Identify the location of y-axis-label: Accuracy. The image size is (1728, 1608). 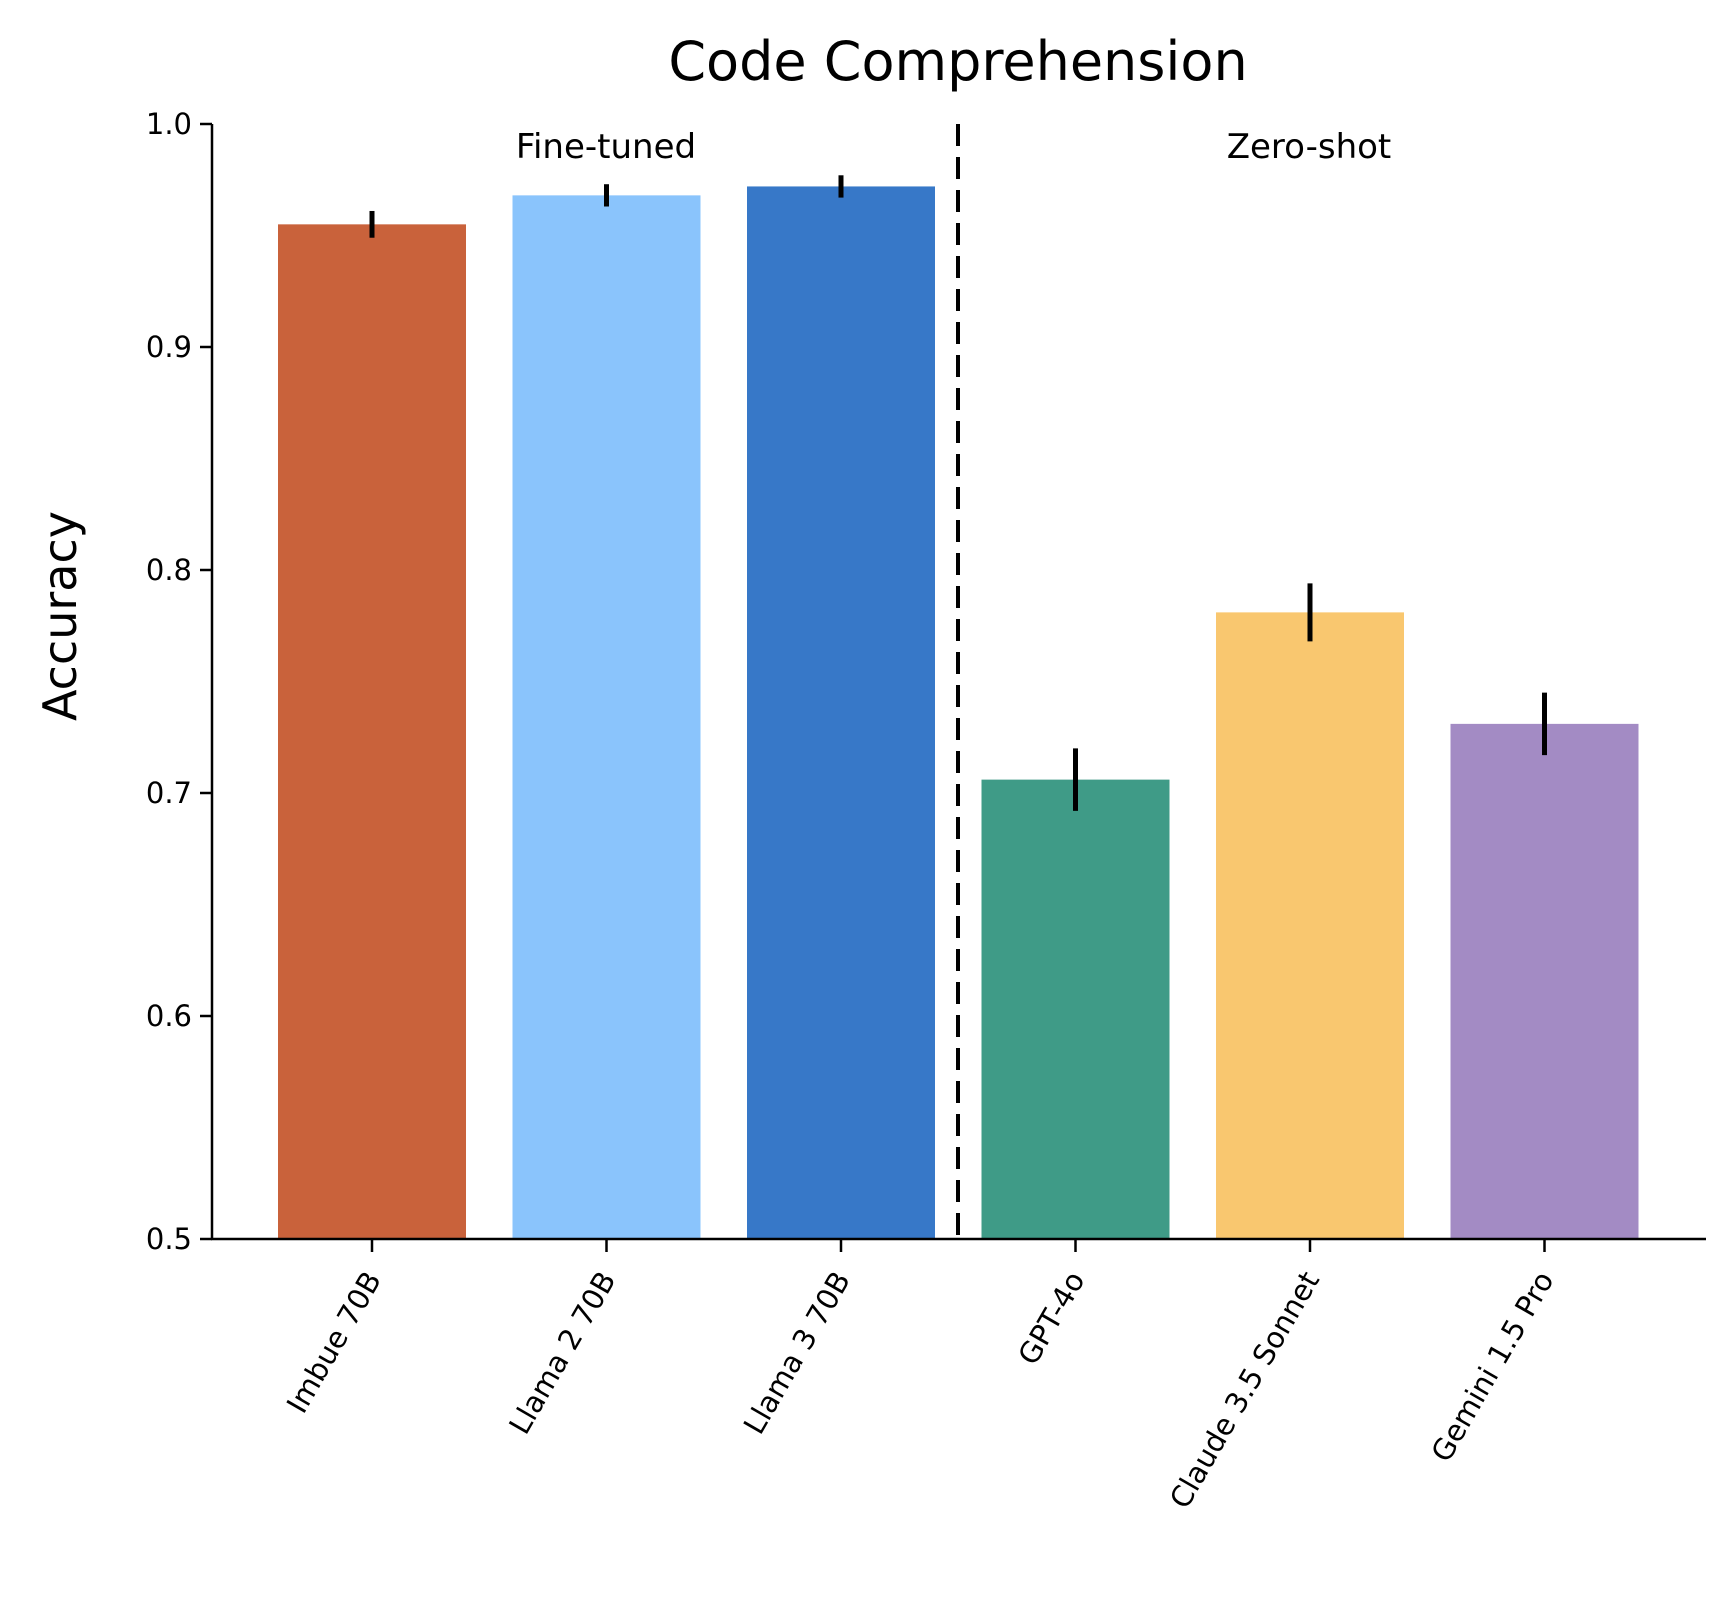
(60, 616).